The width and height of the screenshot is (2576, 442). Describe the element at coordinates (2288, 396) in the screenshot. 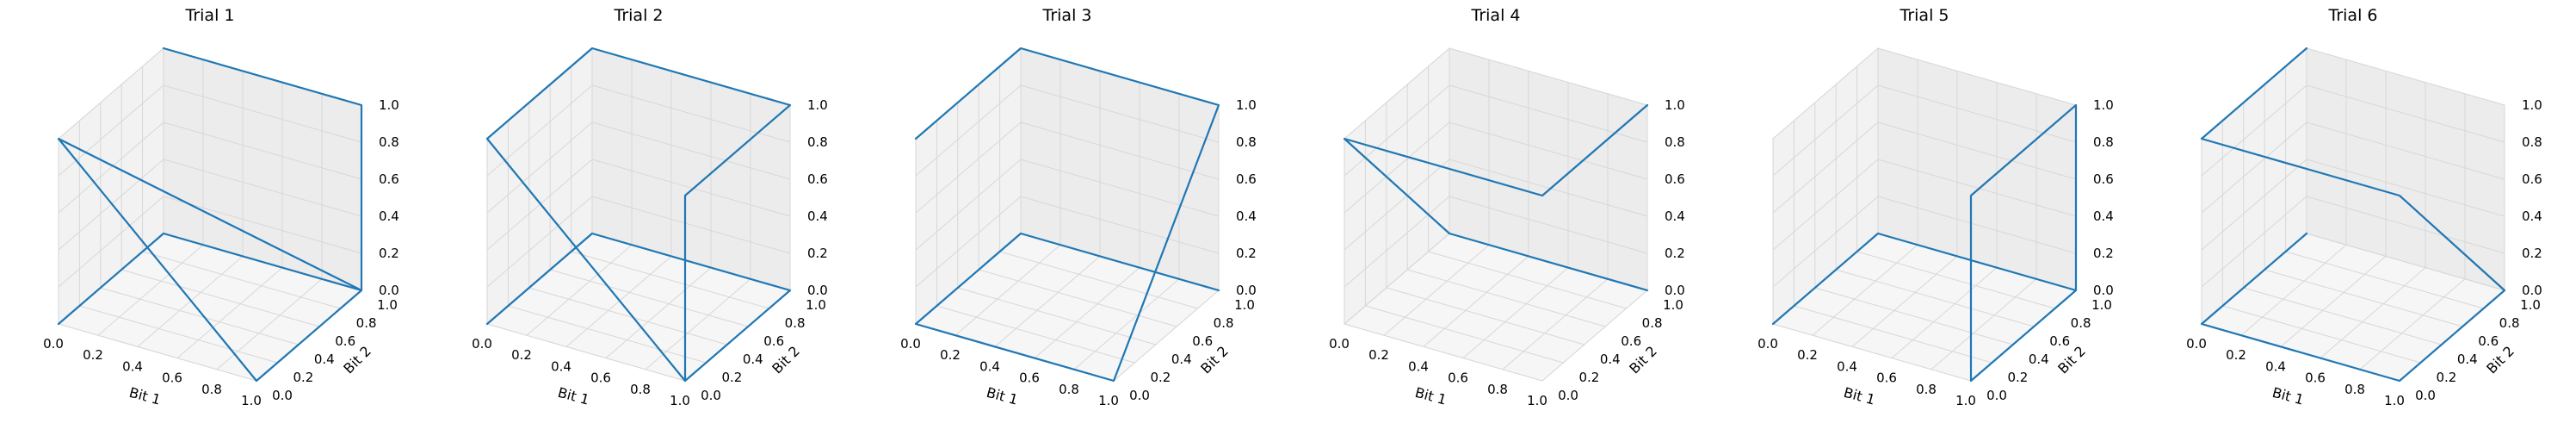

I see `x-axis-label: Bit 1` at that location.